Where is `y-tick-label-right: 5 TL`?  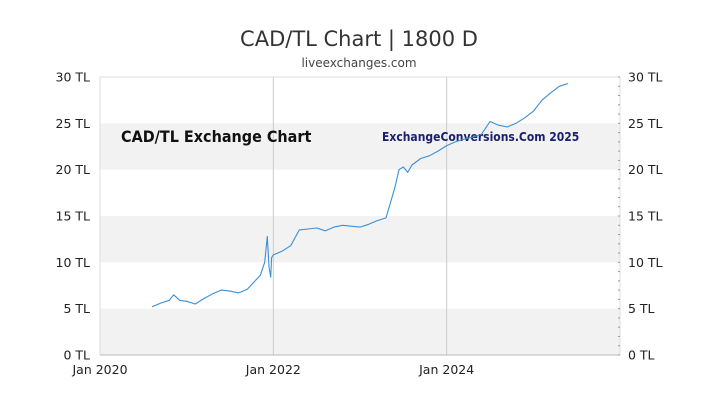
y-tick-label-right: 5 TL is located at coordinates (641, 308).